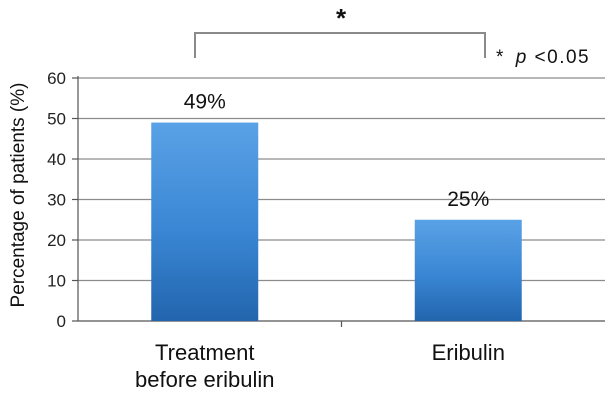  I want to click on significance-bracket: *, so click(340, 30).